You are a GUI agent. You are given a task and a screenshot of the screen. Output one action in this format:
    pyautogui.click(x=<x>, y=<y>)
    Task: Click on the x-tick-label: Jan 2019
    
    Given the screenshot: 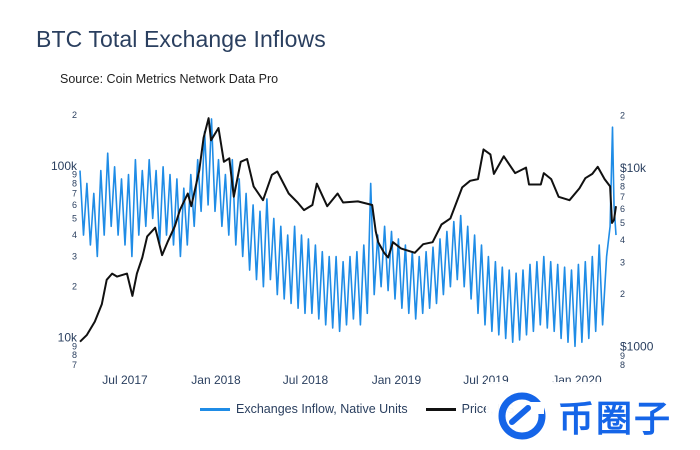 What is the action you would take?
    pyautogui.click(x=397, y=380)
    